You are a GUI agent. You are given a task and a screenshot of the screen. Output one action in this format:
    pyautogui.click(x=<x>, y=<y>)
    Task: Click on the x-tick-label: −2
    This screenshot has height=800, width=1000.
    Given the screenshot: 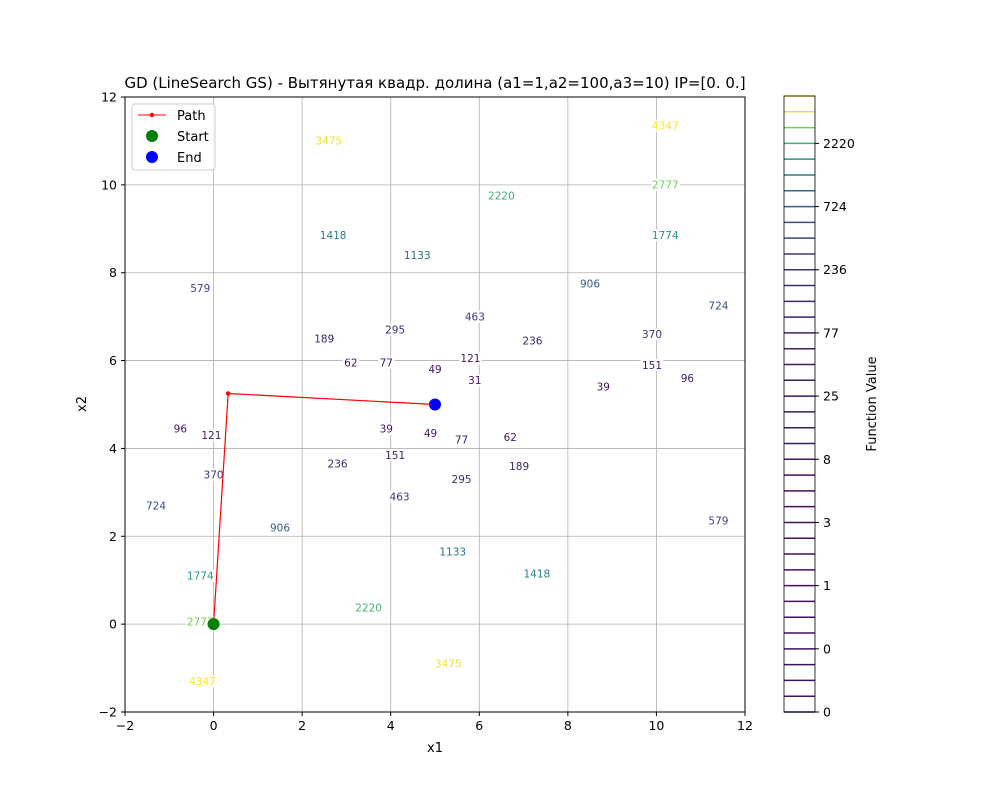 What is the action you would take?
    pyautogui.click(x=125, y=725)
    